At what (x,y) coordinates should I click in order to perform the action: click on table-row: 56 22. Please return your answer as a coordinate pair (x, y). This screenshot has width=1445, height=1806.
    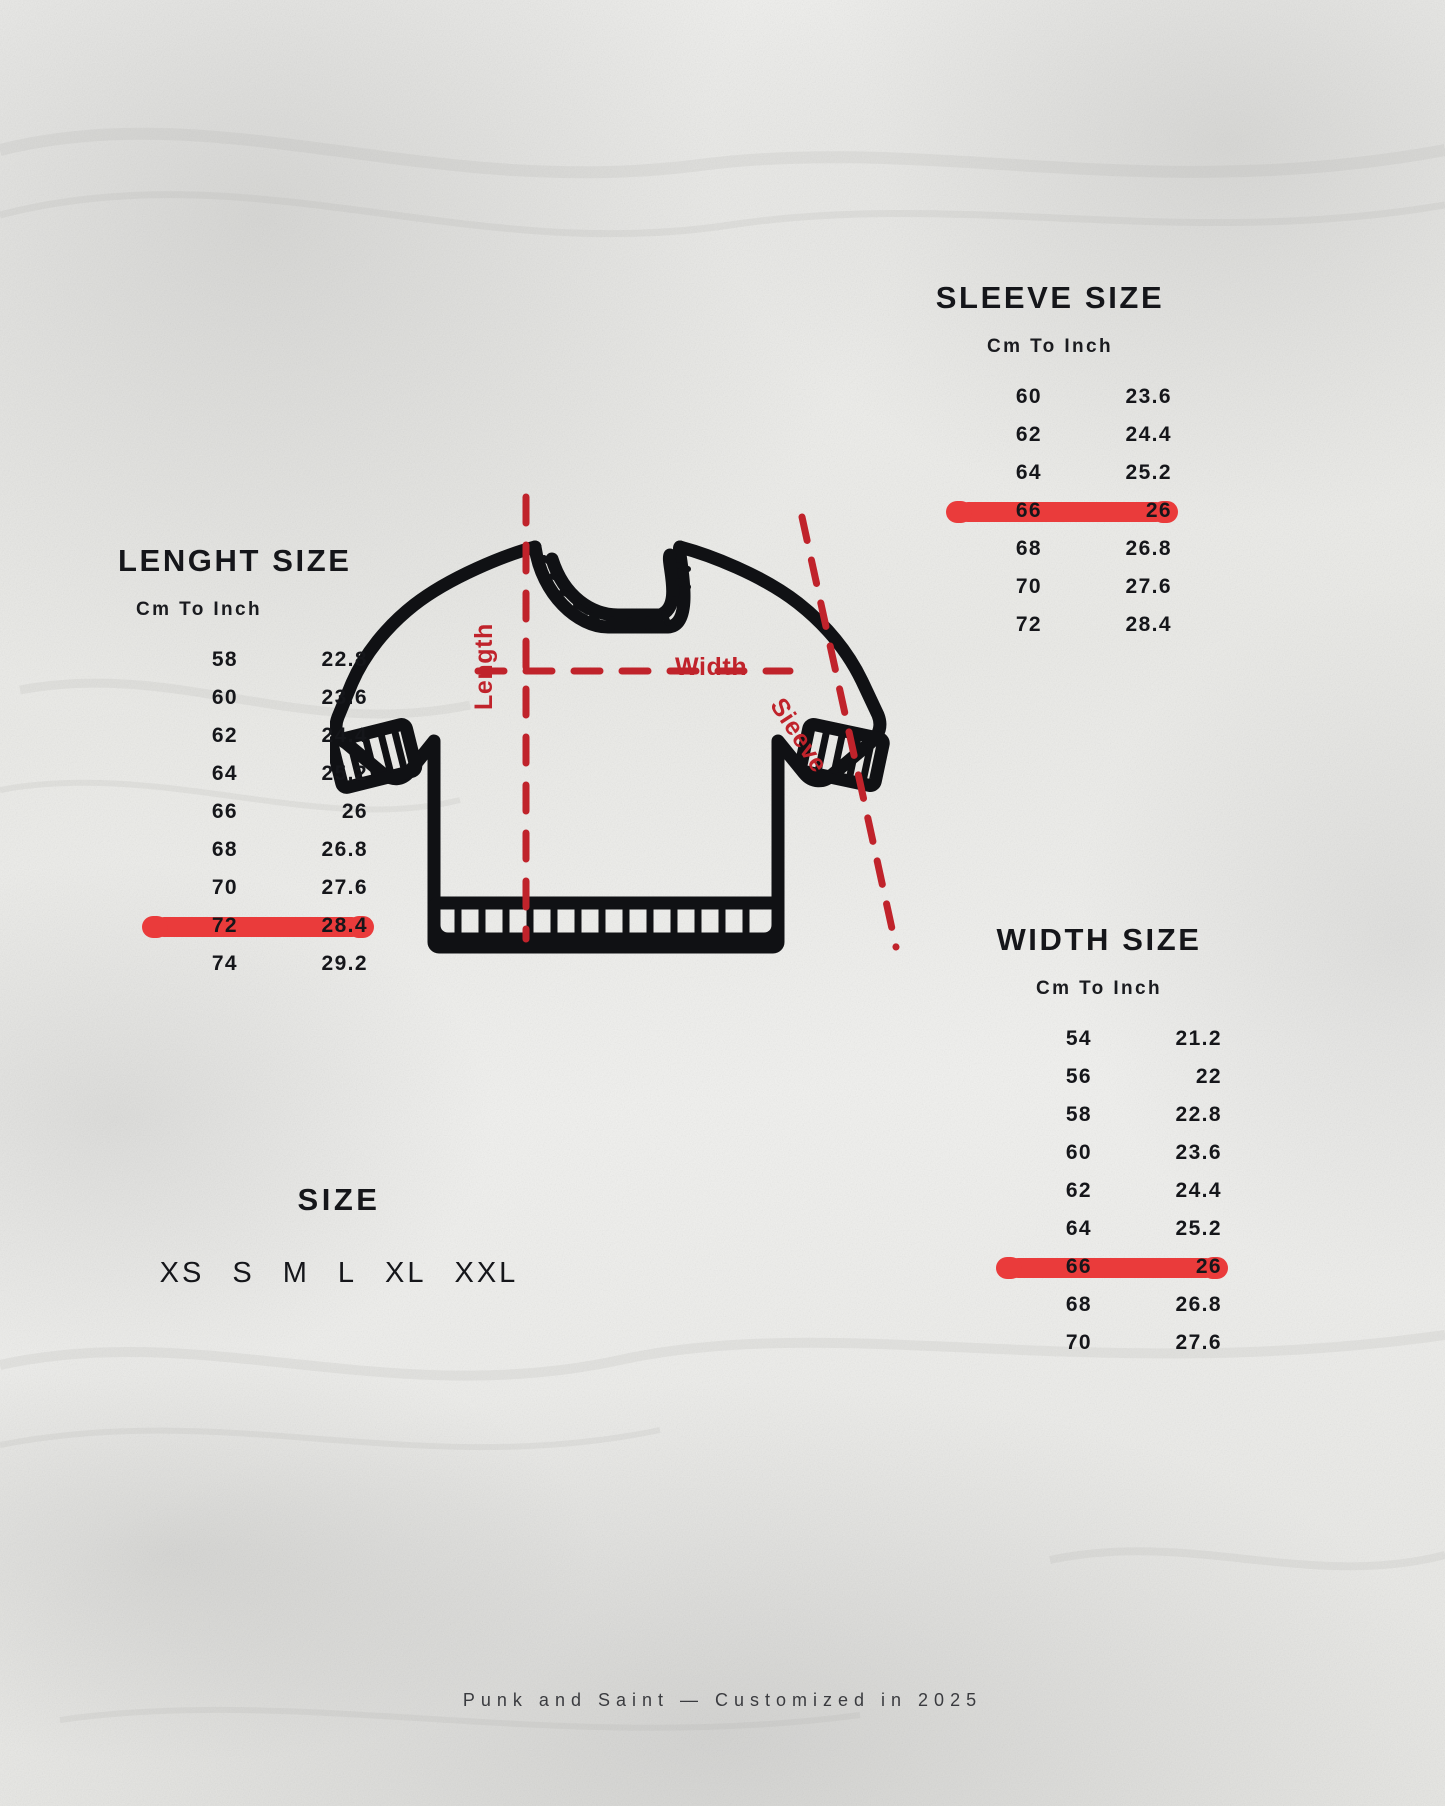
    Looking at the image, I should click on (1111, 1077).